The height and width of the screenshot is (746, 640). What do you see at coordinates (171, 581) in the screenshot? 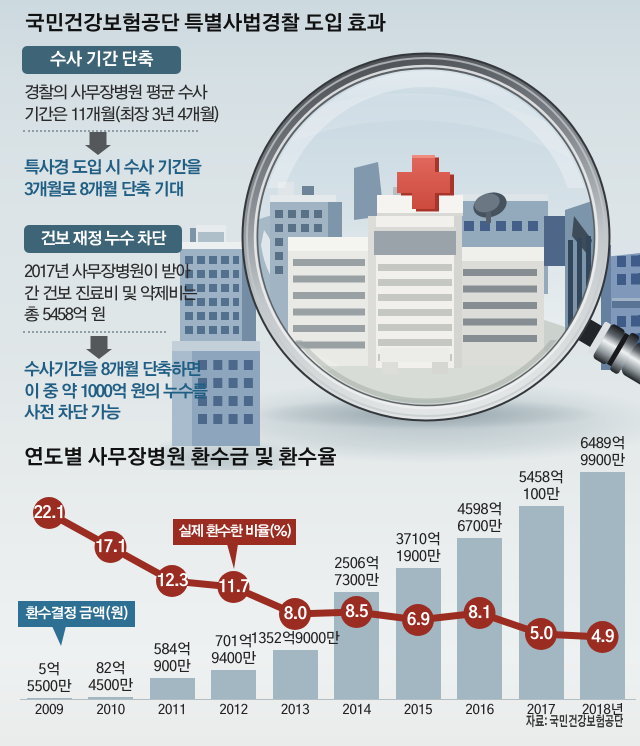
I see `svg-text: 12.3` at bounding box center [171, 581].